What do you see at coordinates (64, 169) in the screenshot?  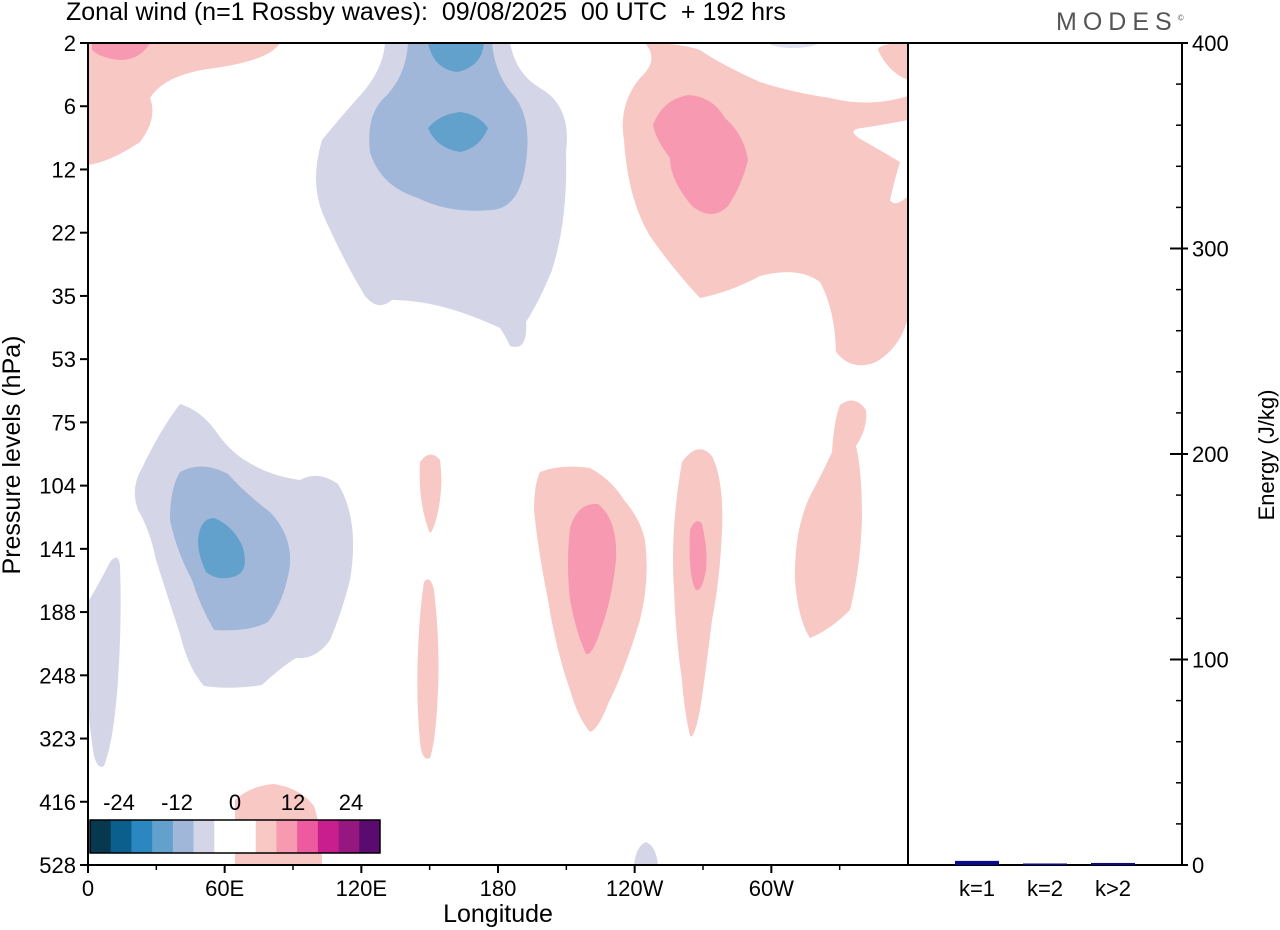 I see `y-tick-label: 12` at bounding box center [64, 169].